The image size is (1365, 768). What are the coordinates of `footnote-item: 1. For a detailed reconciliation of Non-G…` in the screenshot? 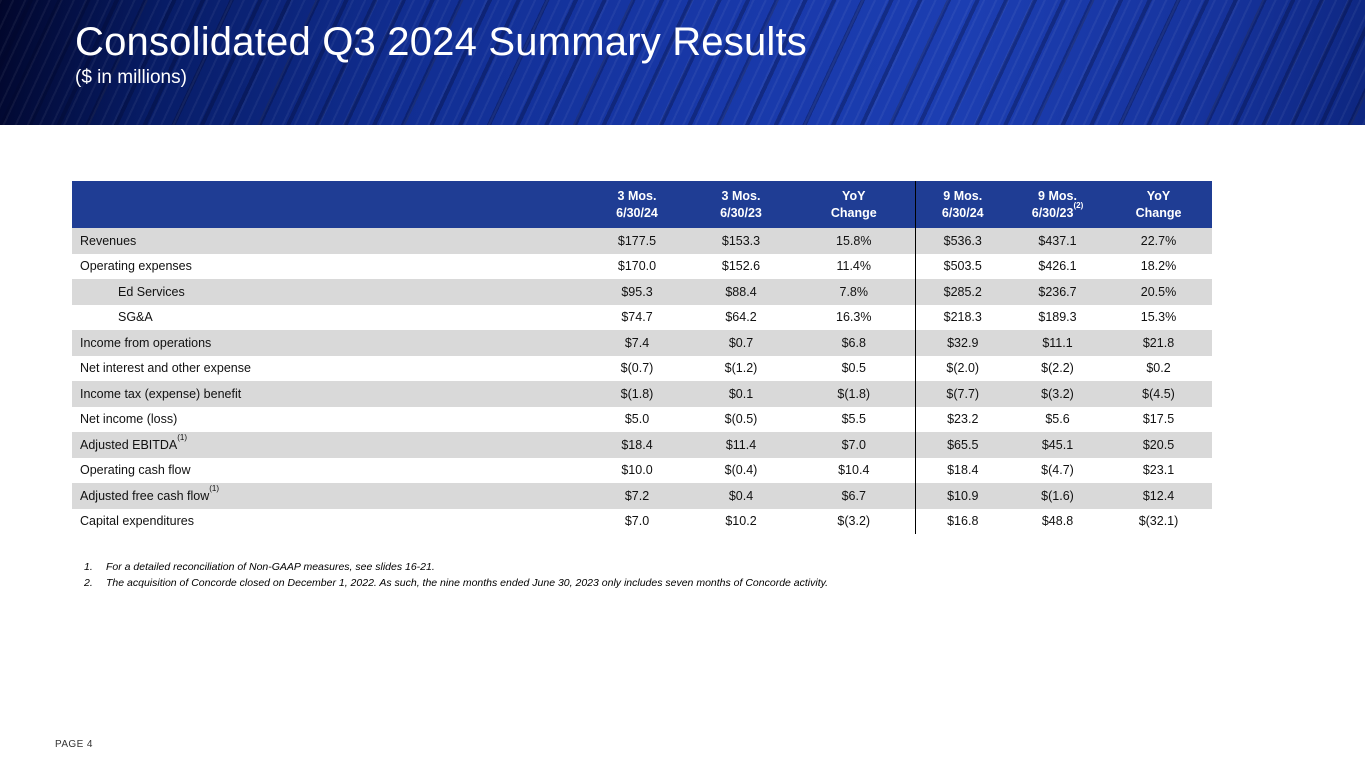 It's located at (456, 568).